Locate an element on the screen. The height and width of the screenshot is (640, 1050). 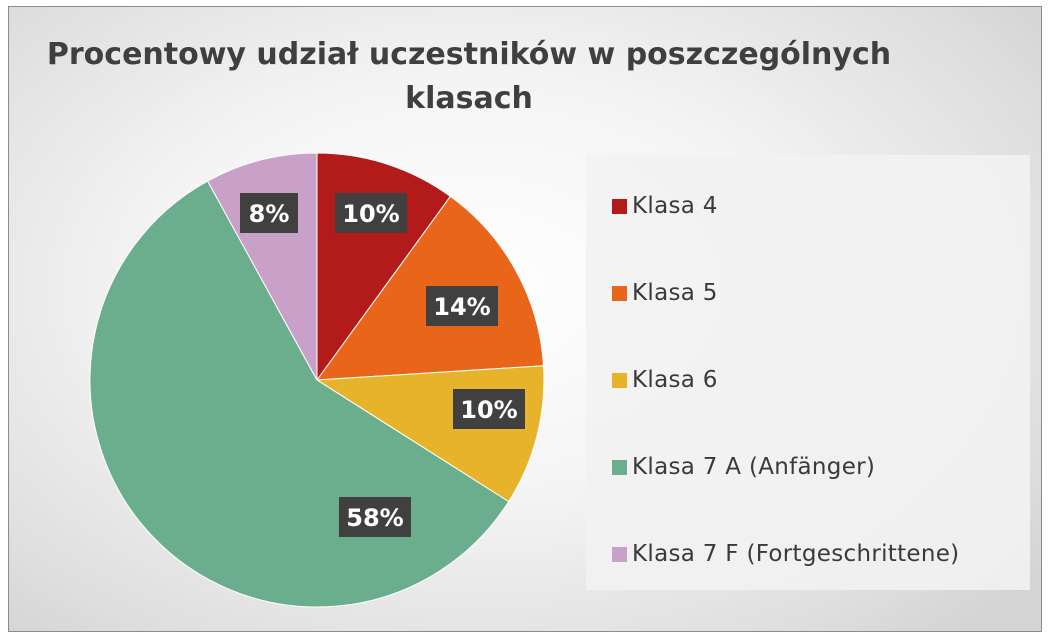
data-label-text: 8% is located at coordinates (269, 214).